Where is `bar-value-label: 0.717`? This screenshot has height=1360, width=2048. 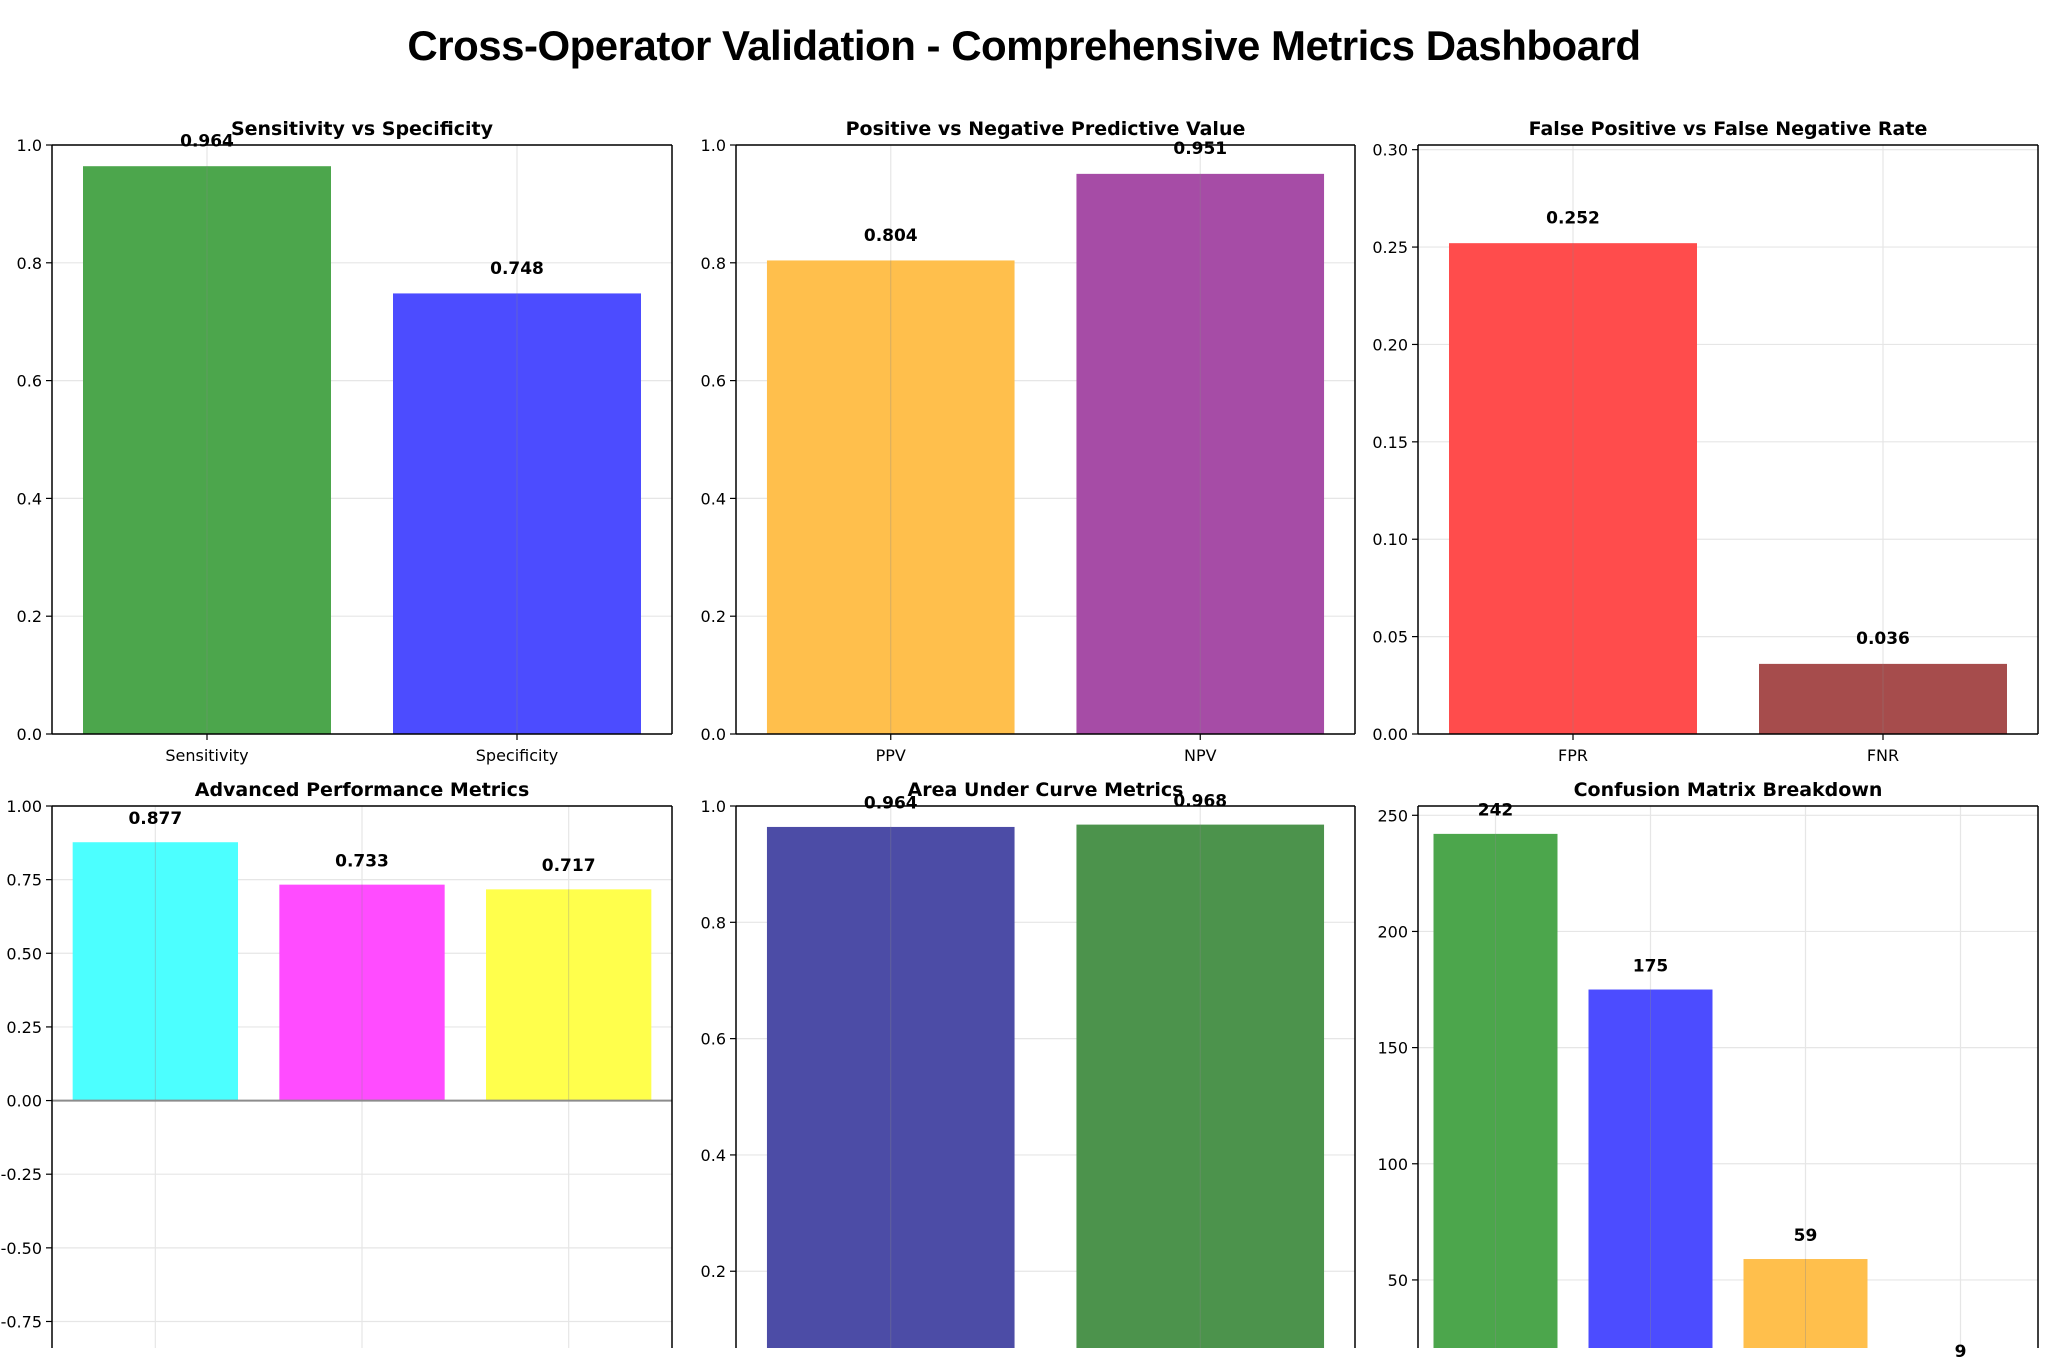
bar-value-label: 0.717 is located at coordinates (569, 866).